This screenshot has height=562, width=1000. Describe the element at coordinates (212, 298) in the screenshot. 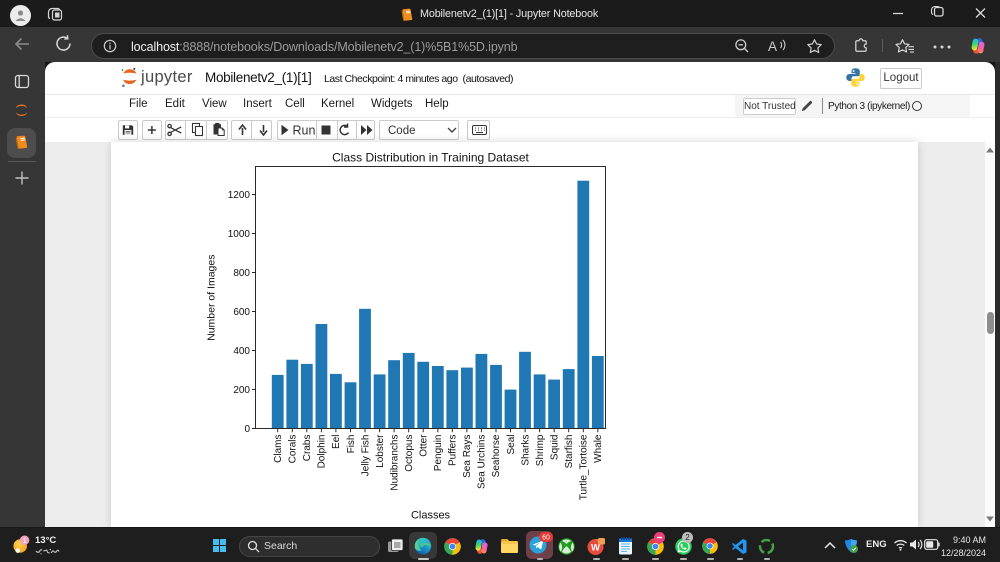

I see `svg-text: Number of Images` at that location.